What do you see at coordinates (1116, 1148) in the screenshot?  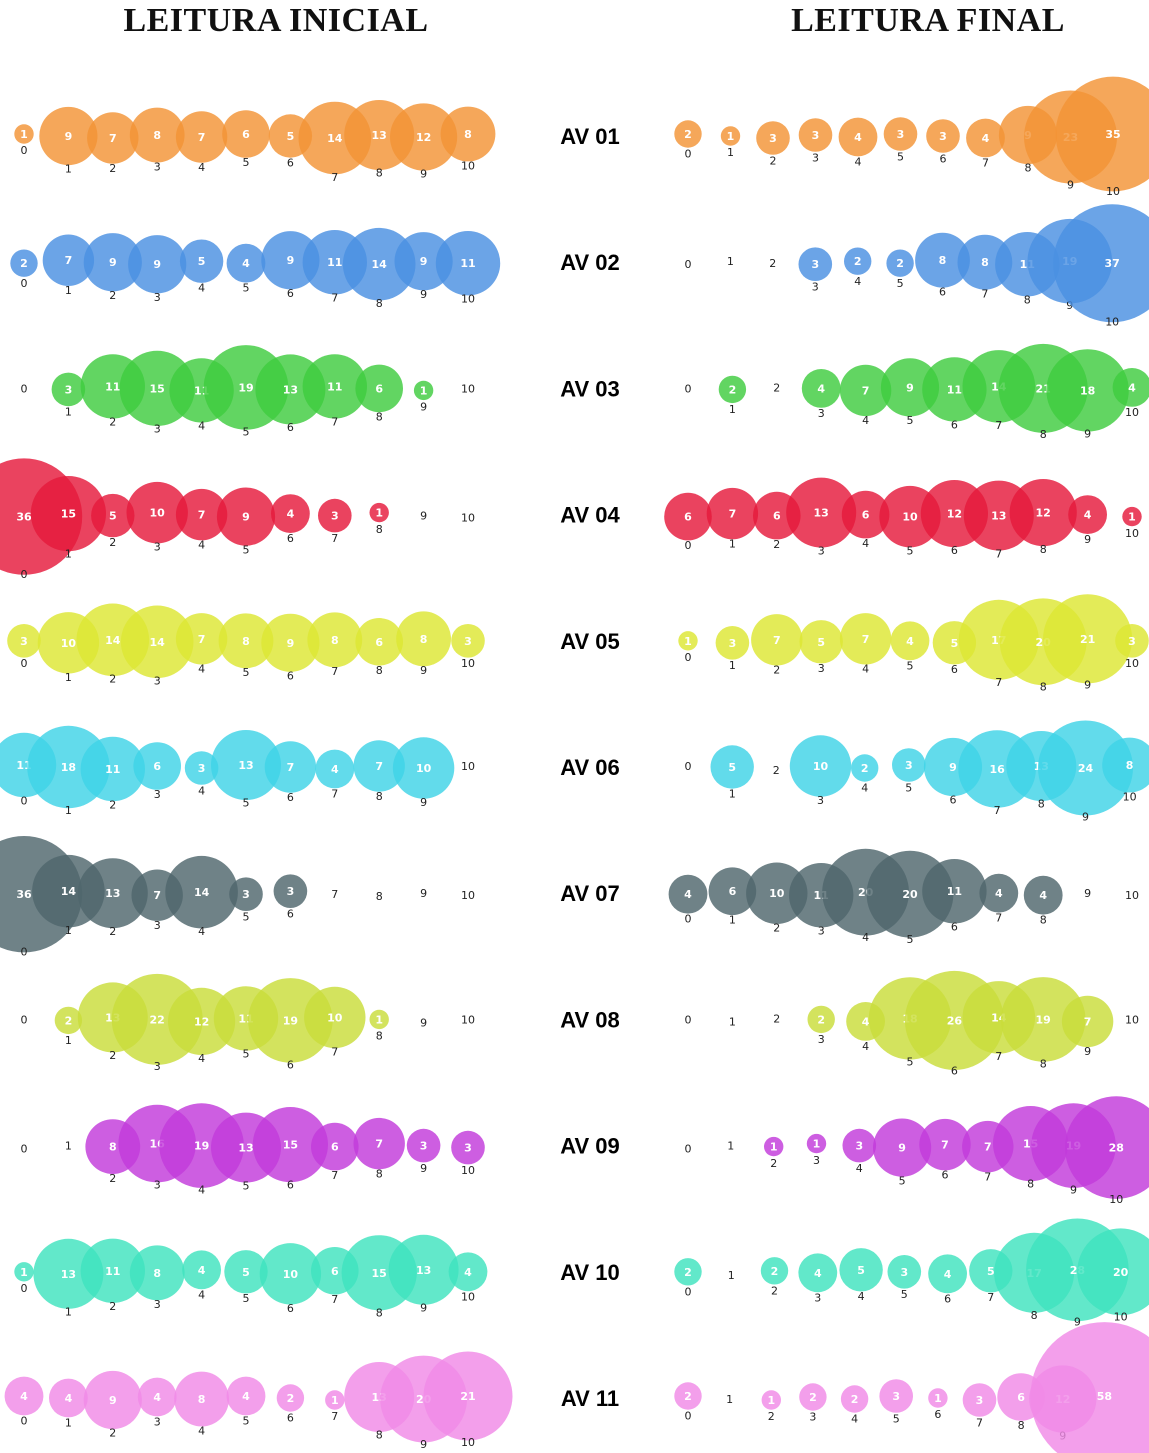 I see `bubble-value-label: 28` at bounding box center [1116, 1148].